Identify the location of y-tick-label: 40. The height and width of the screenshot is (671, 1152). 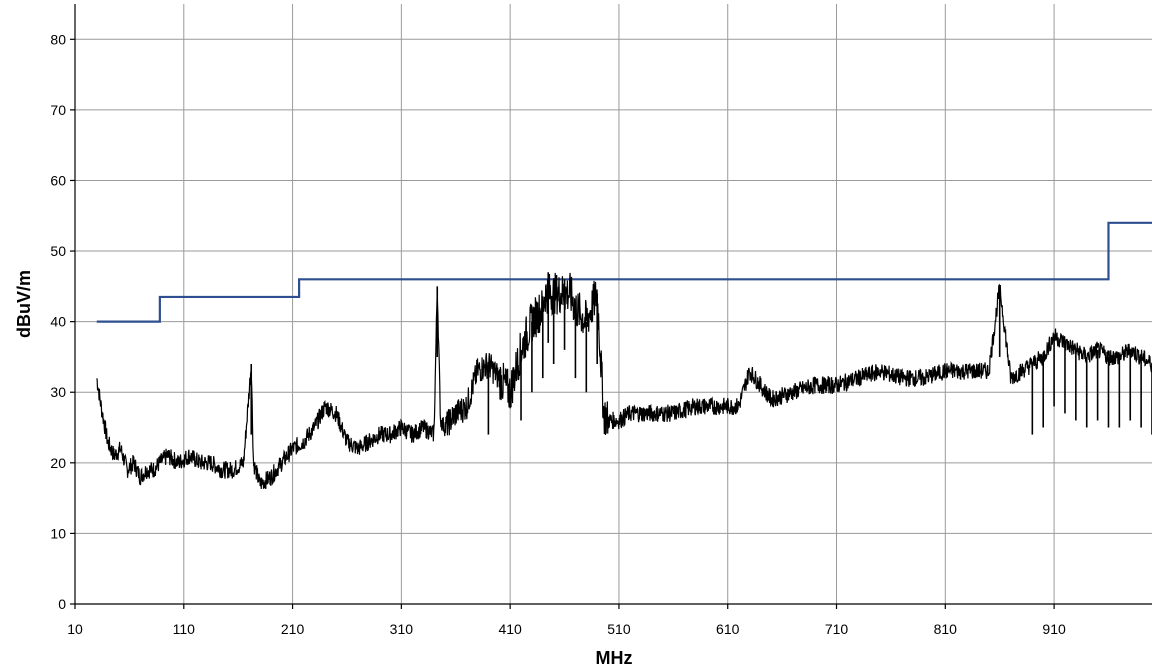
(58, 322).